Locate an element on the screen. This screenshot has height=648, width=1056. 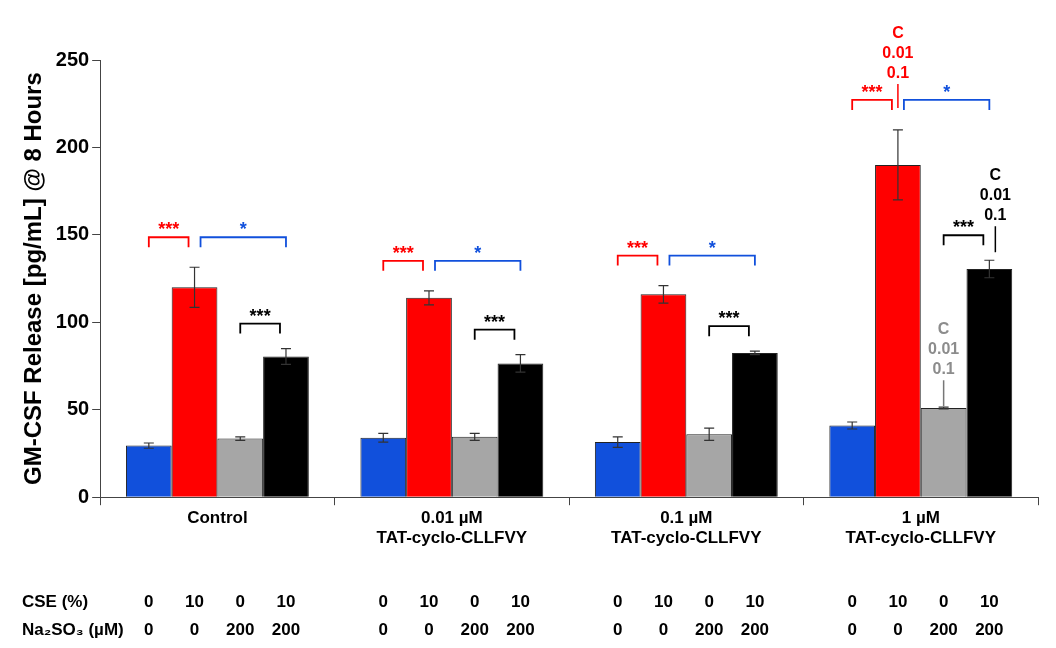
text: CSE (%) is located at coordinates (55, 601).